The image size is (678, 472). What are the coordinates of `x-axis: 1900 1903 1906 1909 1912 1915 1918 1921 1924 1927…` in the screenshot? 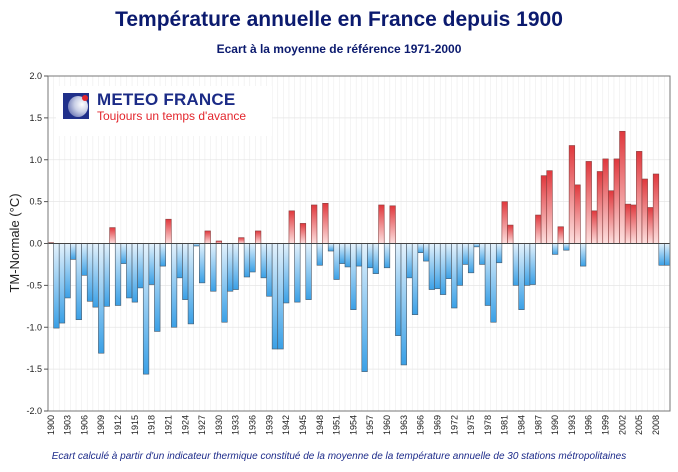 It's located at (353, 425).